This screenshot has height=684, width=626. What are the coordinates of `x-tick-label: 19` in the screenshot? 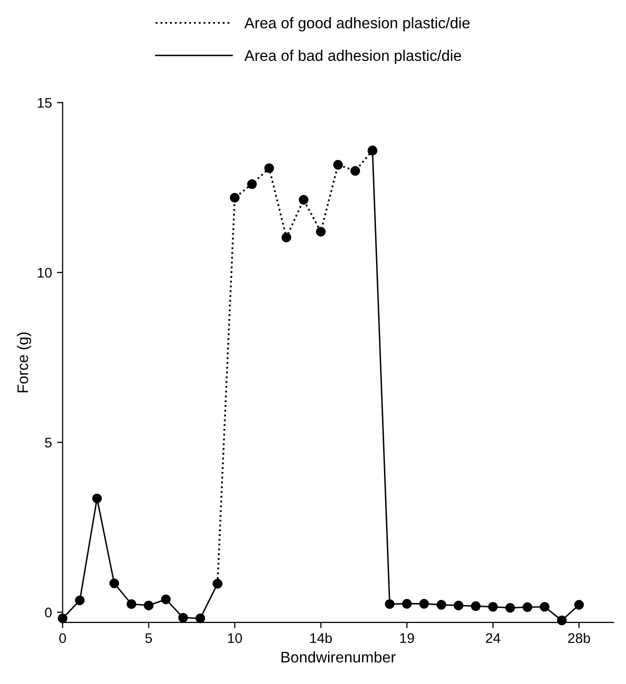 It's located at (407, 638).